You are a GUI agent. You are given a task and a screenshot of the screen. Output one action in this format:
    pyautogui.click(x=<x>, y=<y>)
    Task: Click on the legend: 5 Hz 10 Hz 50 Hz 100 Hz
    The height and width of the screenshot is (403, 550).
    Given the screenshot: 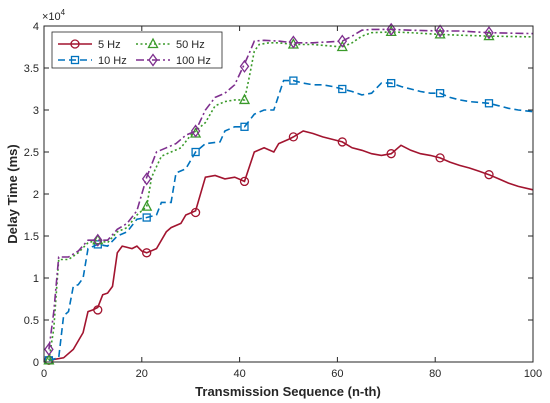 What is the action you would take?
    pyautogui.click(x=137, y=50)
    